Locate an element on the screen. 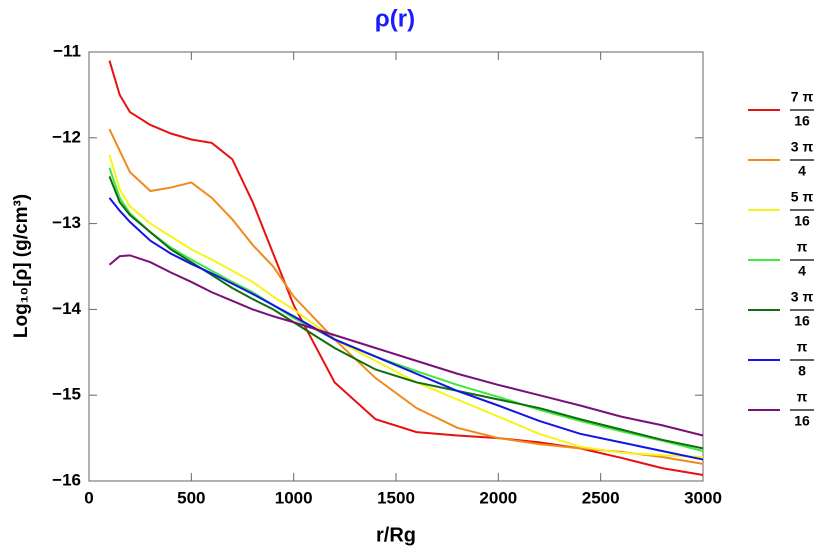  y-tick-label: −16 is located at coordinates (66, 479).